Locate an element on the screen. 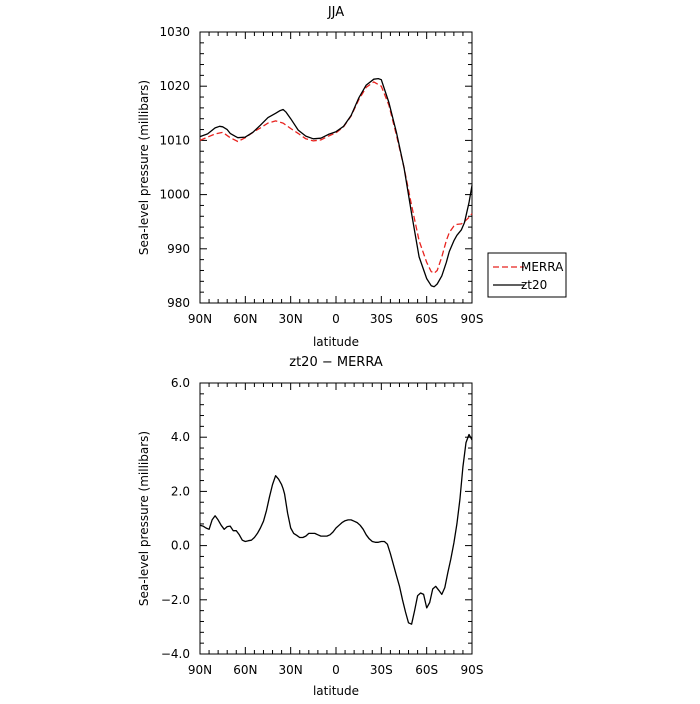 Image resolution: width=700 pixels, height=704 pixels. series-line-zt20 is located at coordinates (336, 182).